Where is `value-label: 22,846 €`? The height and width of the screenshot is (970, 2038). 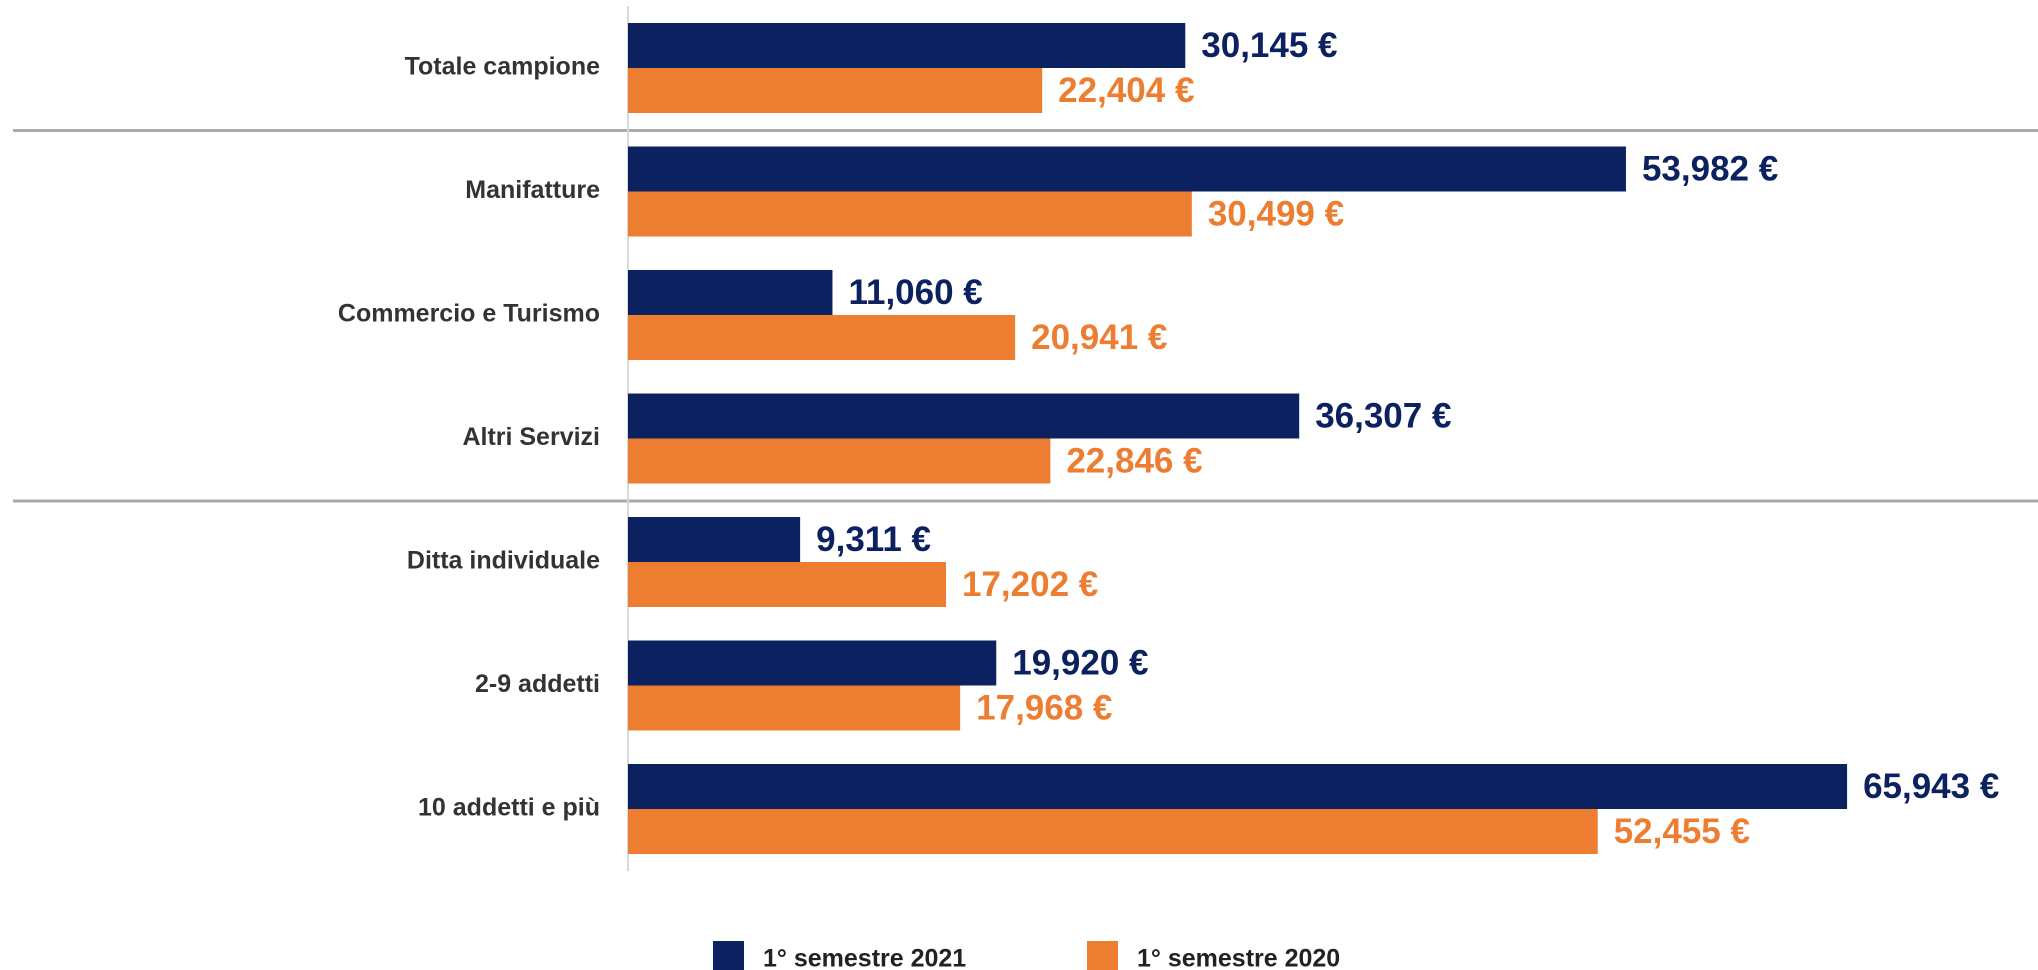
value-label: 22,846 € is located at coordinates (1134, 460).